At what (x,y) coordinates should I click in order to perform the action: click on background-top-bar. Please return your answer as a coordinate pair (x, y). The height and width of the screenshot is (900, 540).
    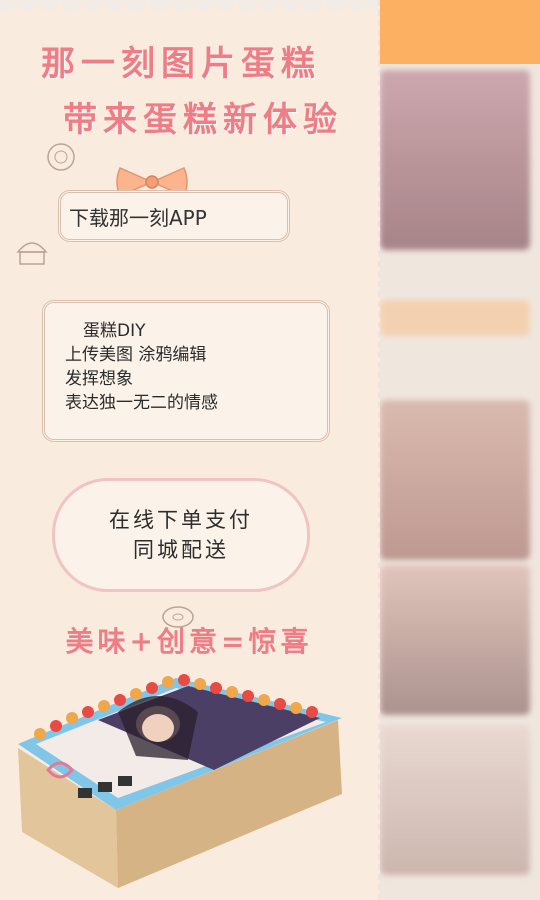
    Looking at the image, I should click on (456, 32).